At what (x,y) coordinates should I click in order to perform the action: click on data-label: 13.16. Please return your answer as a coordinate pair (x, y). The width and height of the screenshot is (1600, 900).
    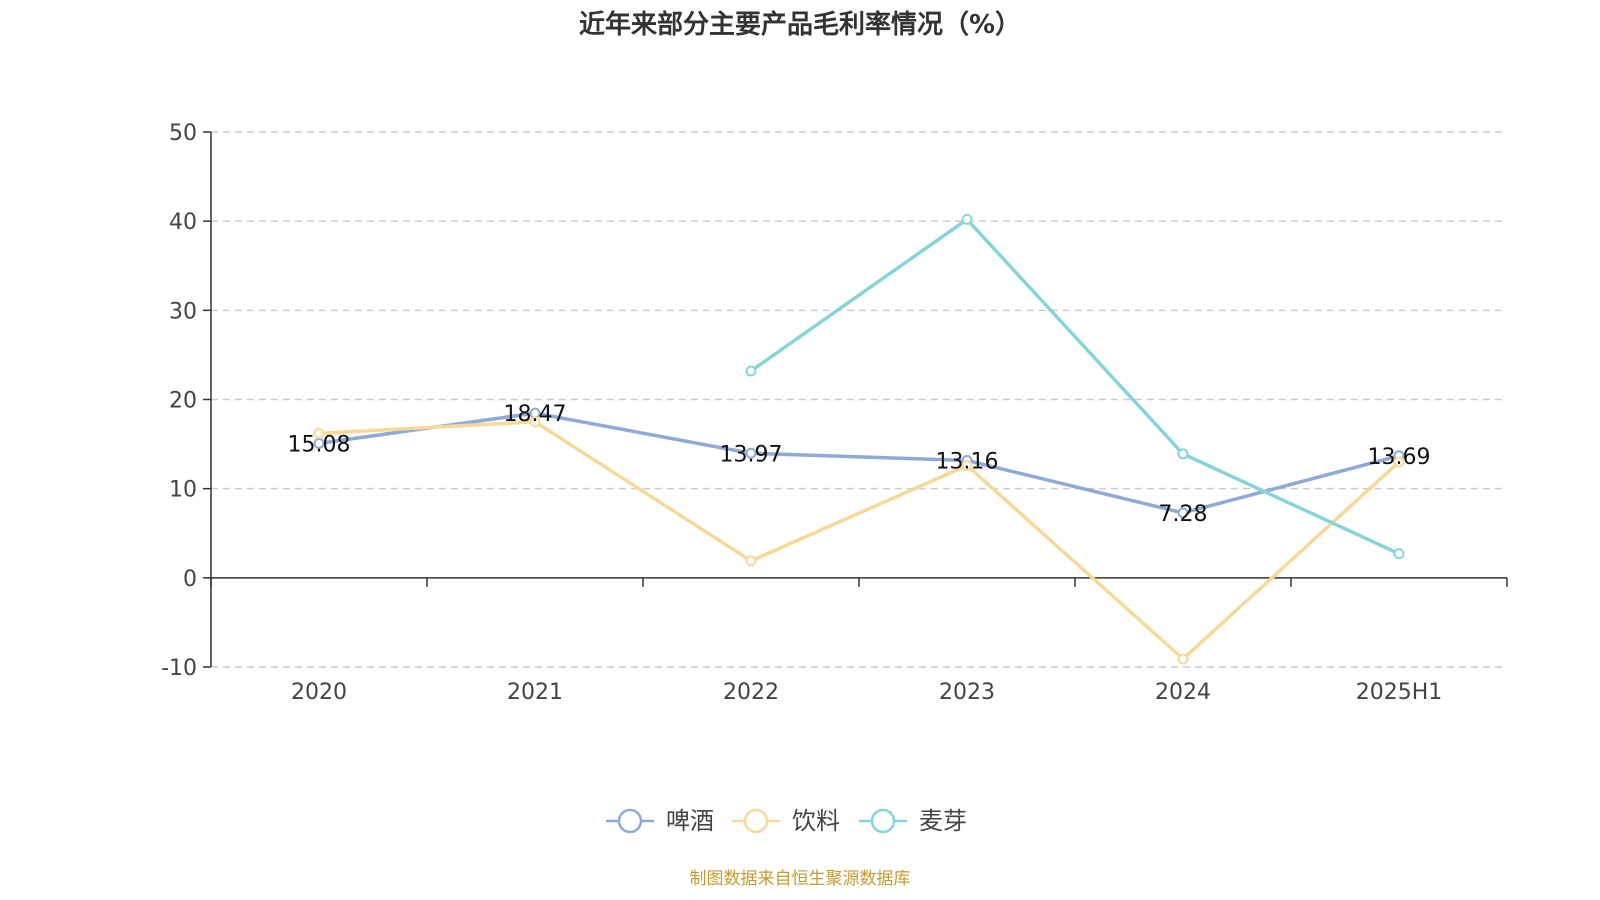
    Looking at the image, I should click on (967, 461).